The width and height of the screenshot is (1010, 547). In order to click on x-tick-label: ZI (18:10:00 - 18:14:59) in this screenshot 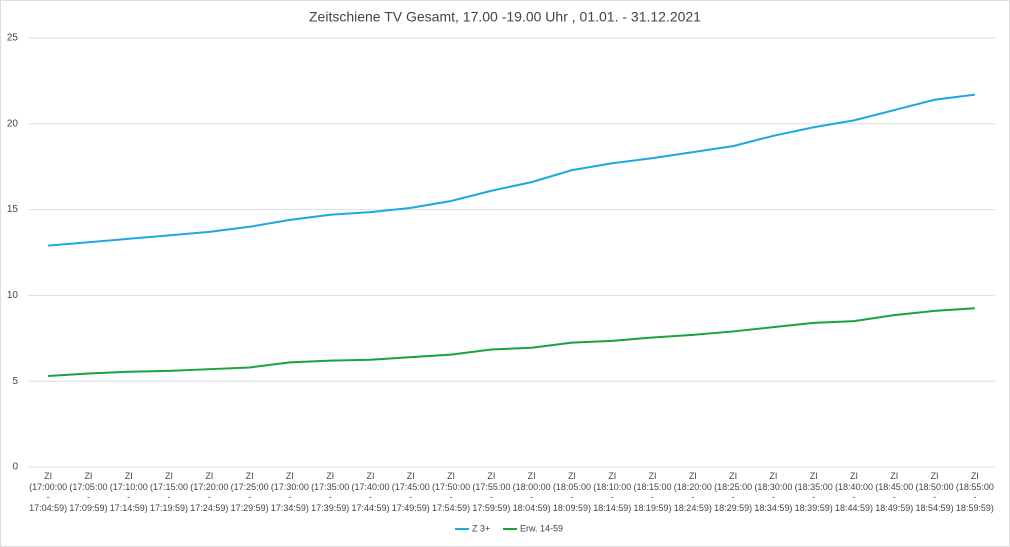, I will do `click(612, 492)`.